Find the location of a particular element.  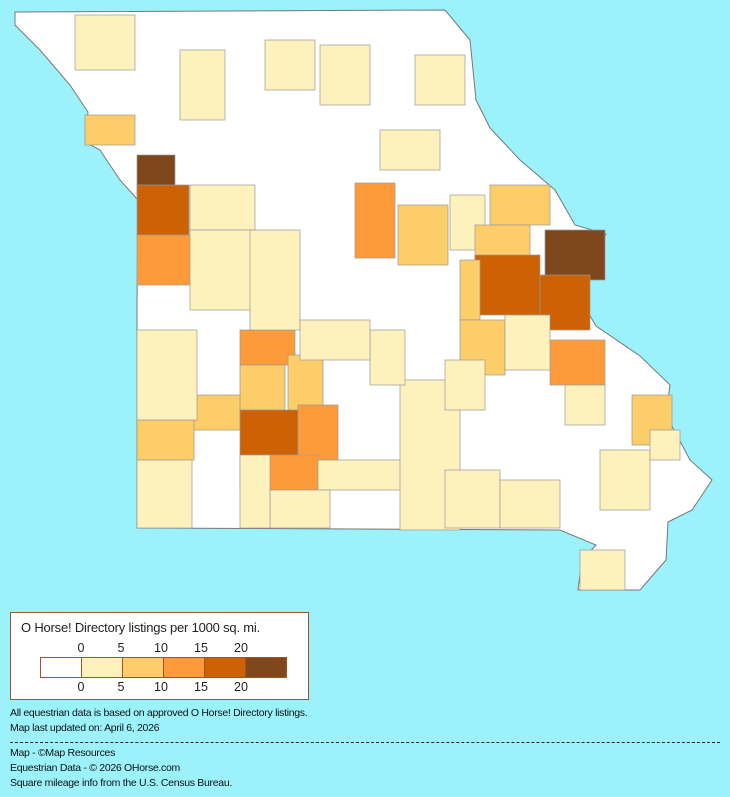

divider is located at coordinates (365, 742).